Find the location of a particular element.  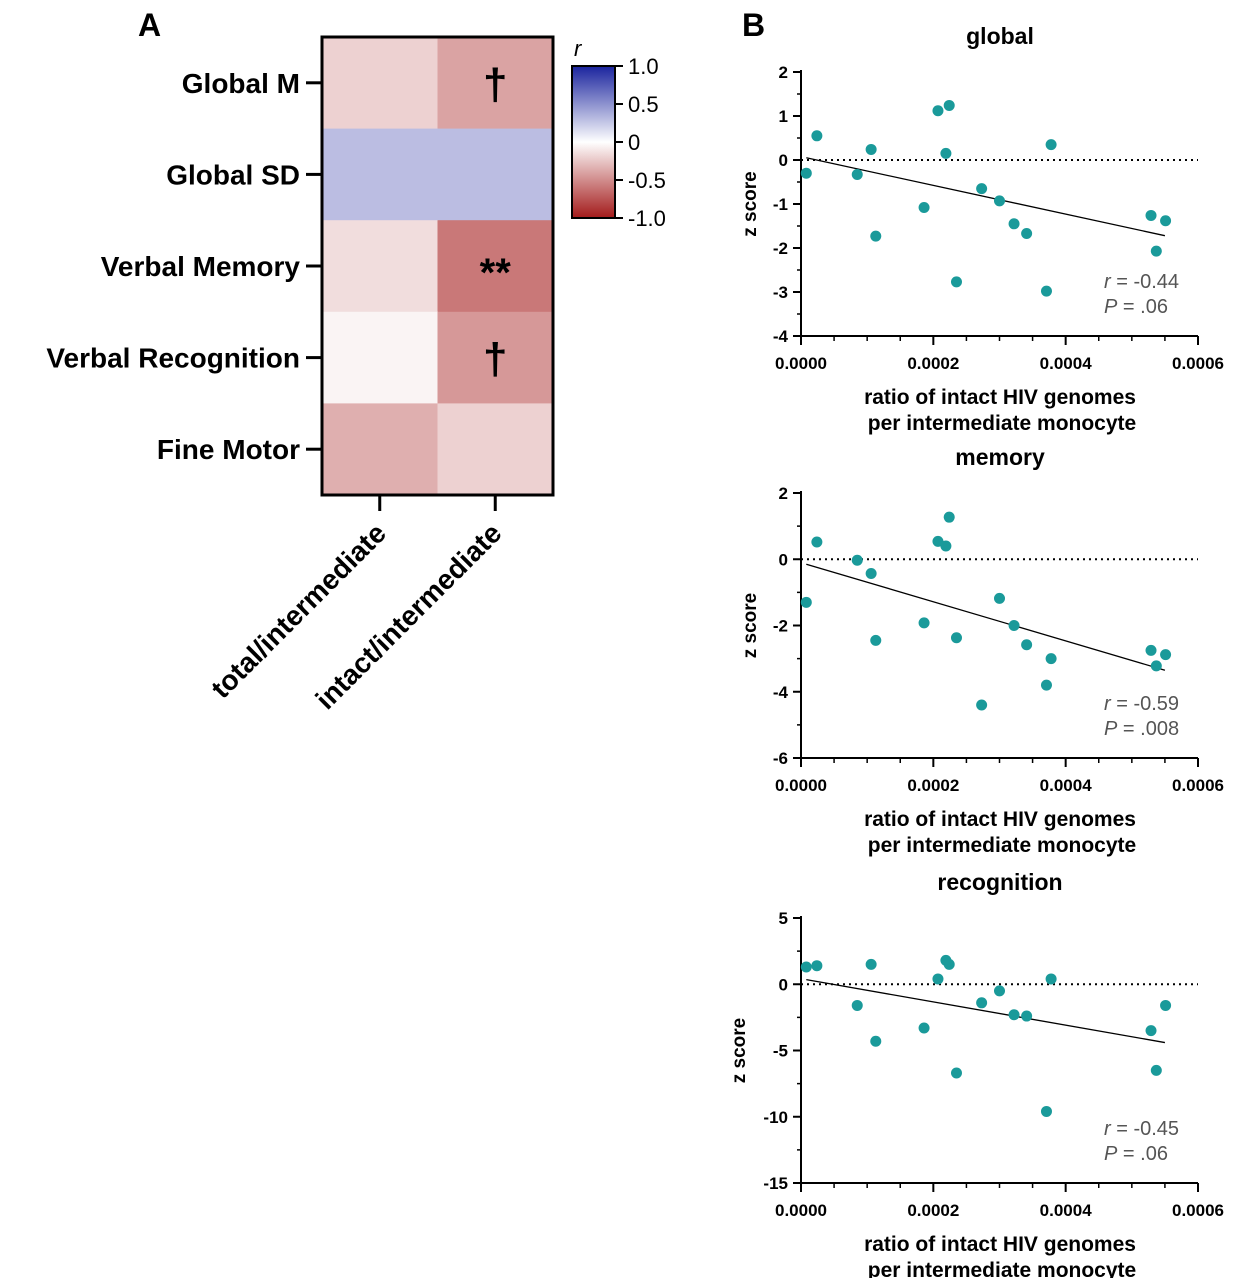

heatmap-row-label: Global SD is located at coordinates (233, 174).